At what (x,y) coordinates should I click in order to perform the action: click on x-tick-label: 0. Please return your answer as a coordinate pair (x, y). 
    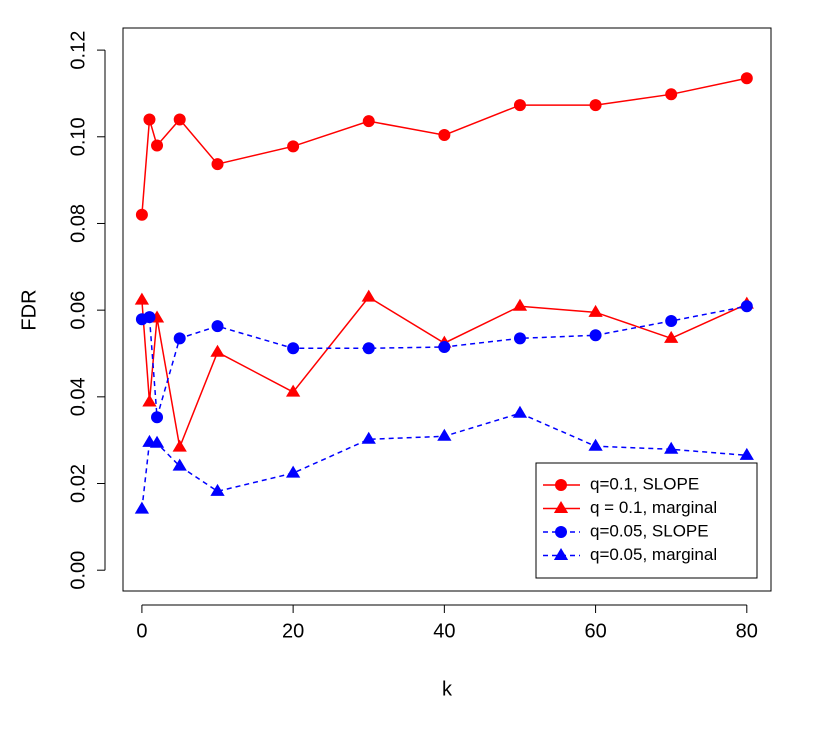
    Looking at the image, I should click on (141, 631).